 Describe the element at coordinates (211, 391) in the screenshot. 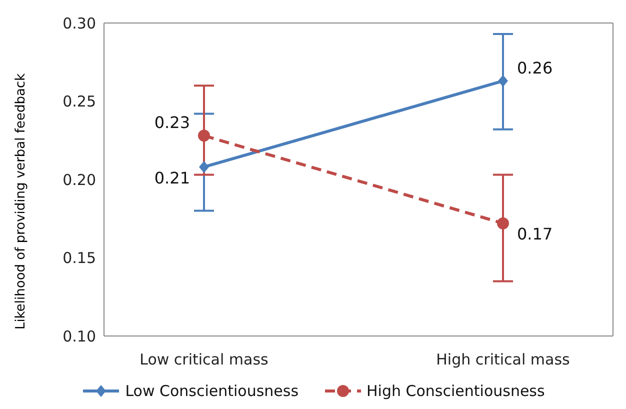

I see `legend-label: Low Conscientiousness` at that location.